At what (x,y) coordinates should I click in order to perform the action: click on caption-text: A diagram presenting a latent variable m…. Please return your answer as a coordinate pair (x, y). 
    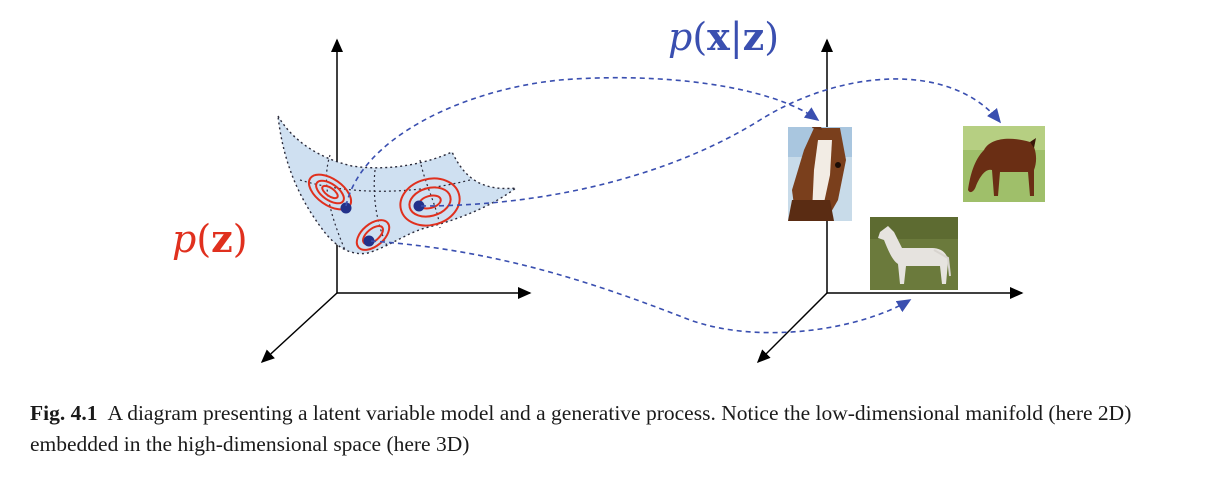
    Looking at the image, I should click on (581, 428).